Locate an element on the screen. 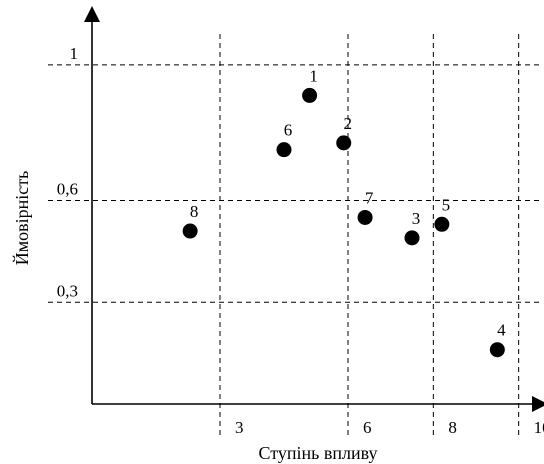  y-tick-label-1: 1 is located at coordinates (74, 53).